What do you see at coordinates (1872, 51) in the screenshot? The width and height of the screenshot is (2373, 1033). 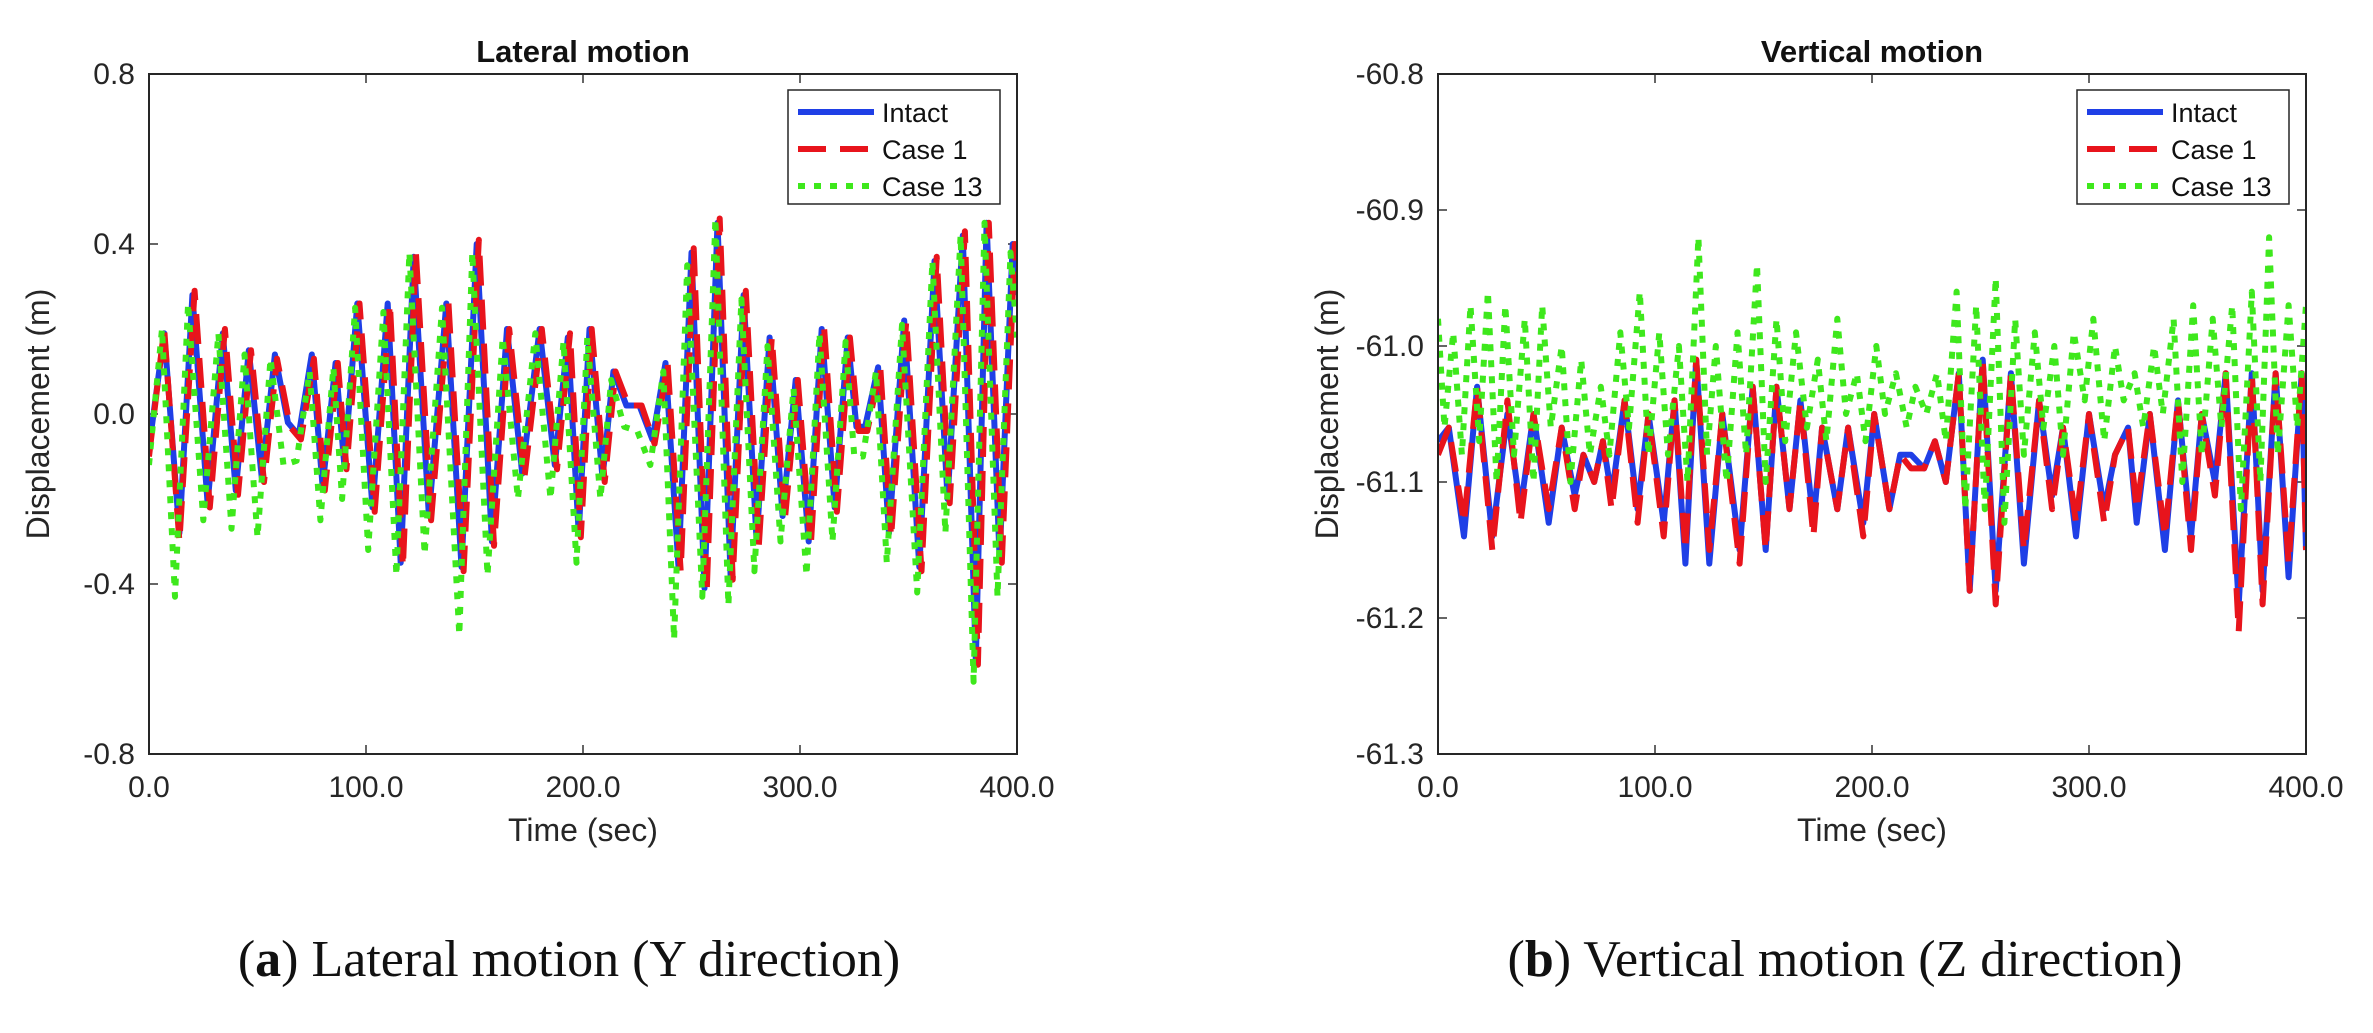 I see `chart-title: Vertical motion` at bounding box center [1872, 51].